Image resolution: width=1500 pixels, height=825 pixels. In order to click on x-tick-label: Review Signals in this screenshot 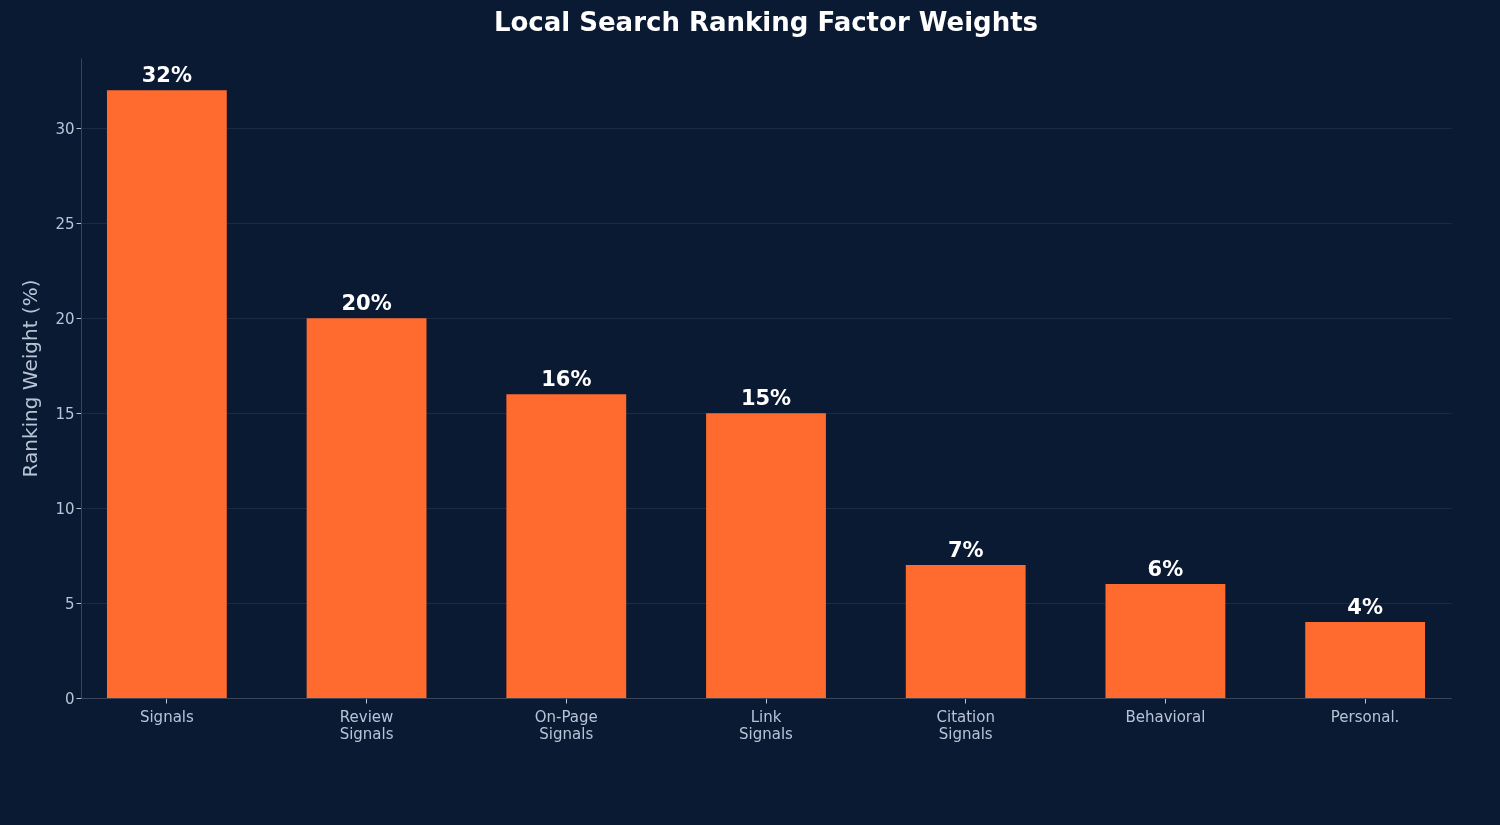, I will do `click(366, 725)`.